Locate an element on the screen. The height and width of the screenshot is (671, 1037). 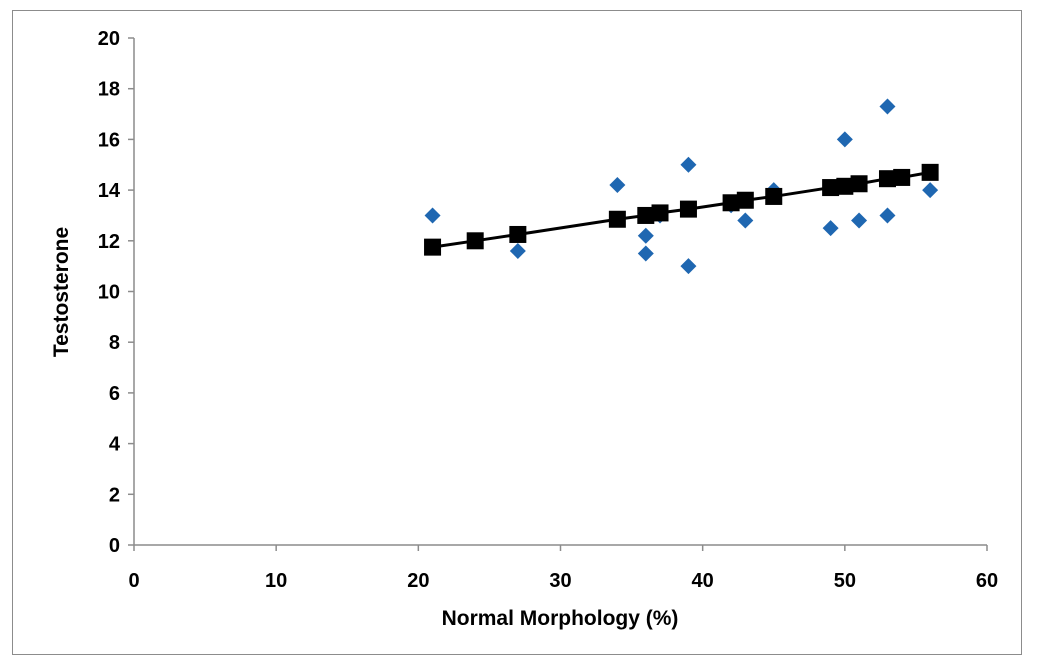
x-tick-label: 50 is located at coordinates (845, 581).